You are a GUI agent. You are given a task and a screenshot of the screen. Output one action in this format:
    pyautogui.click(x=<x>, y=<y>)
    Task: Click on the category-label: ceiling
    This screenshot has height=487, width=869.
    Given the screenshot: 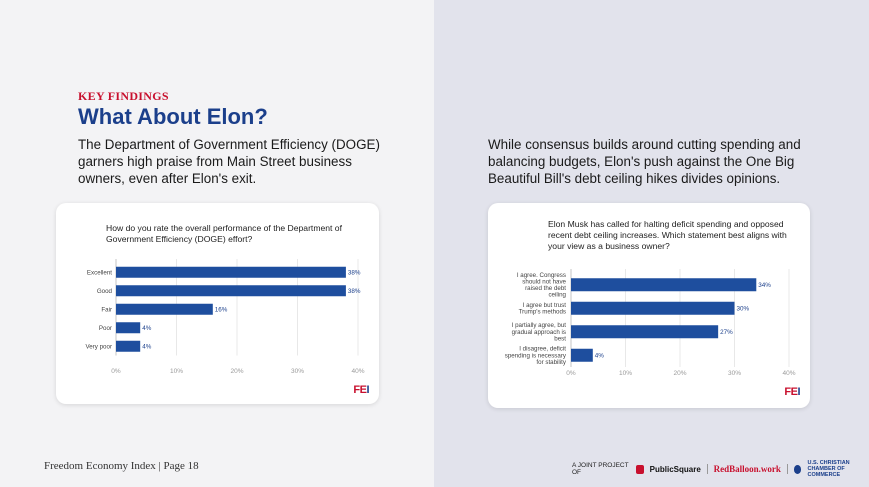 What is the action you would take?
    pyautogui.click(x=557, y=295)
    